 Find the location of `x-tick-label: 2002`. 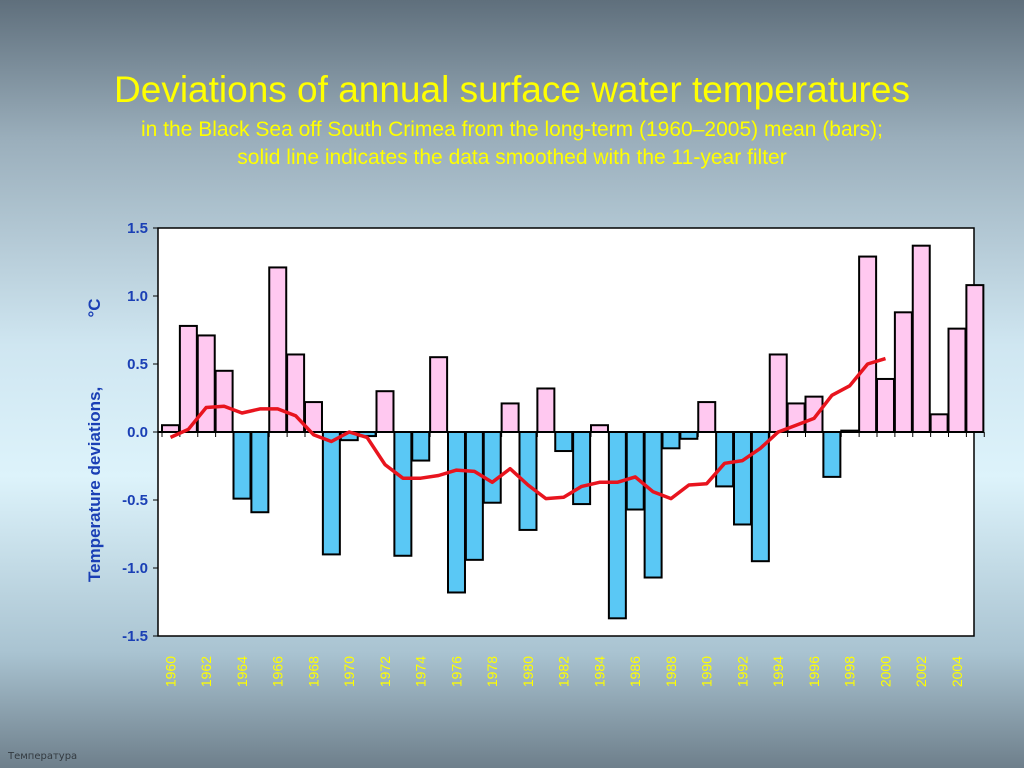

x-tick-label: 2002 is located at coordinates (921, 671).